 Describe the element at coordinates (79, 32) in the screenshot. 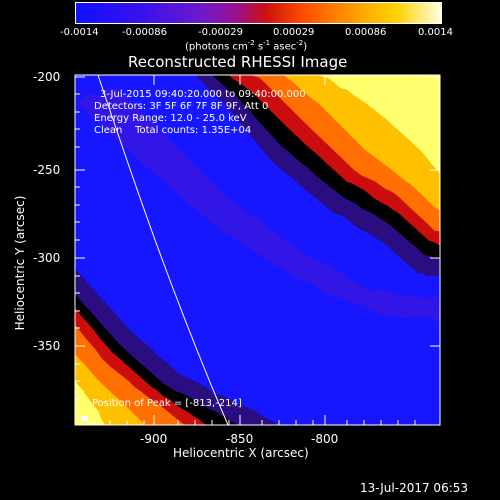

I see `colorbar-tick-0: -0.0014` at that location.